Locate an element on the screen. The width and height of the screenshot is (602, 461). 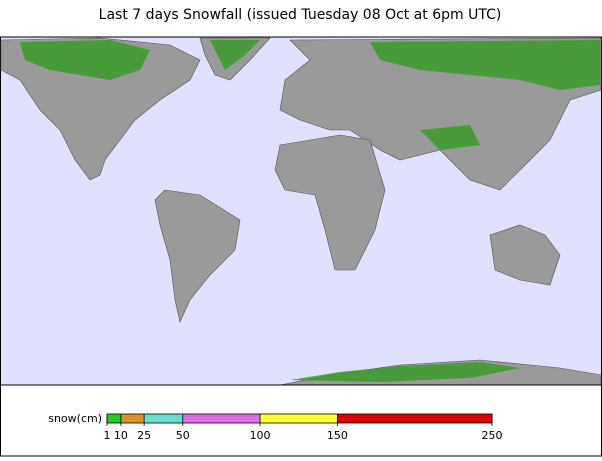
tick-label: 250 is located at coordinates (492, 435).